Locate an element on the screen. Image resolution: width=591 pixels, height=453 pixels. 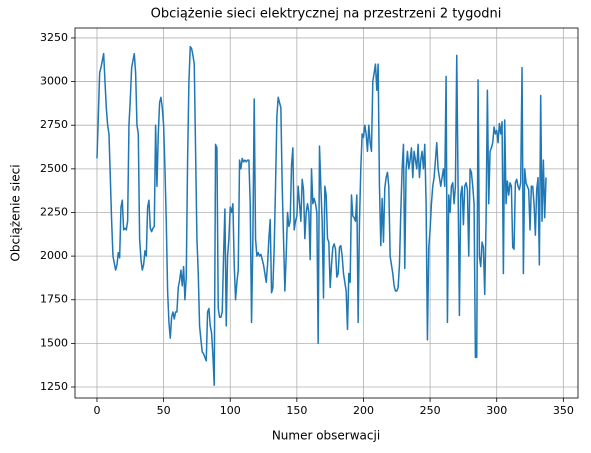
x-tick-label: 250 is located at coordinates (430, 410).